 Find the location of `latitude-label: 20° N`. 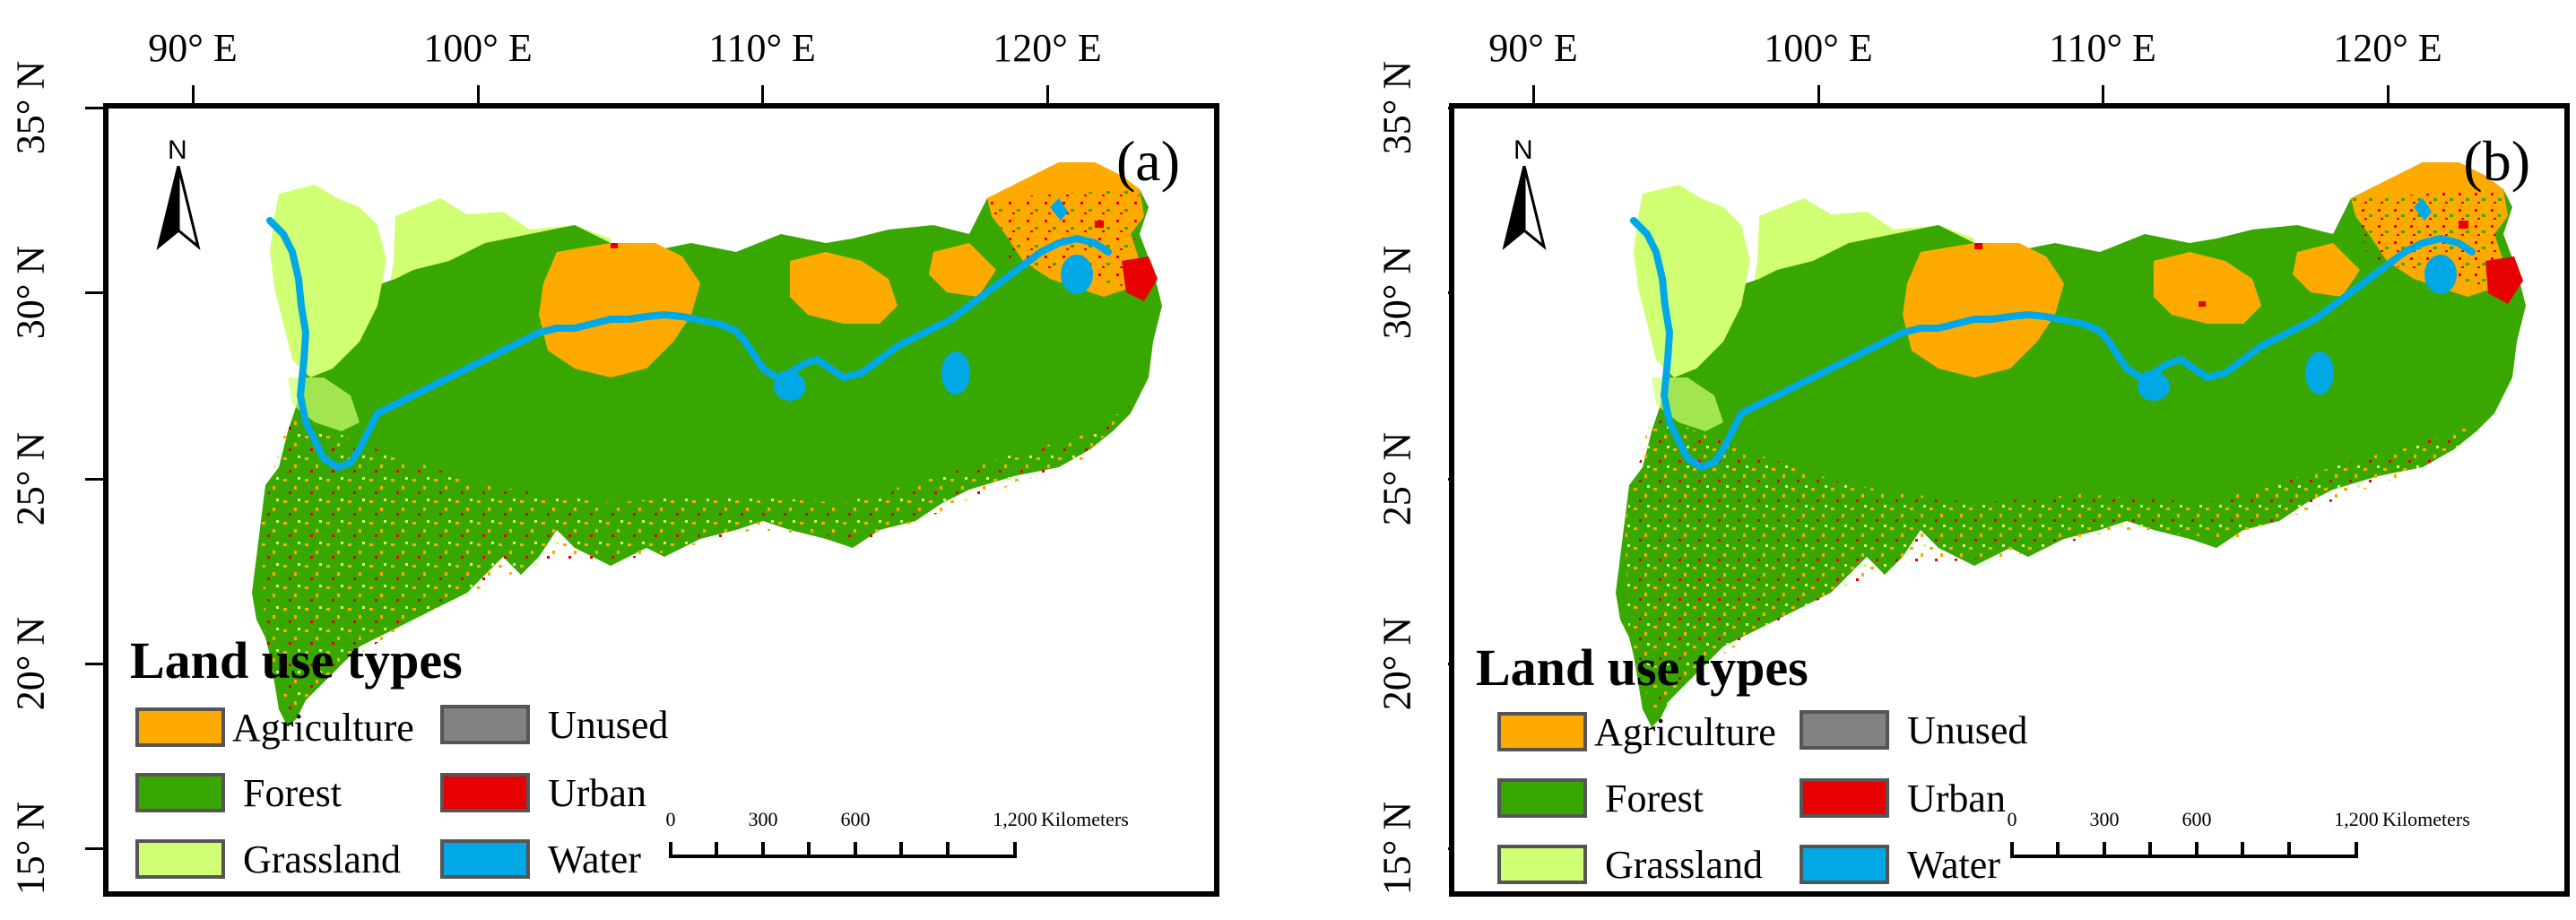

latitude-label: 20° N is located at coordinates (1397, 663).